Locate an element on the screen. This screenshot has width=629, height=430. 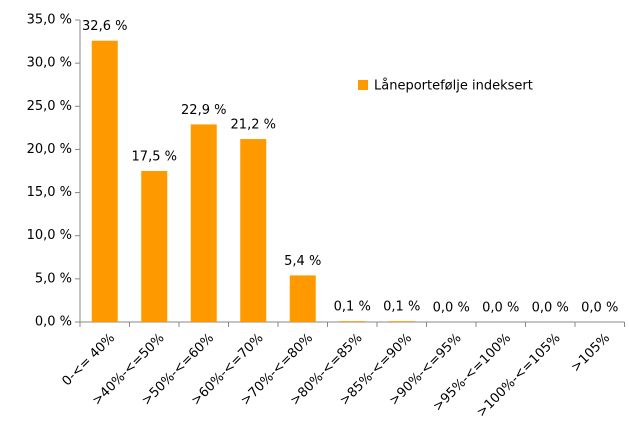
legend-label: Låneportefølje indeksert is located at coordinates (453, 86).